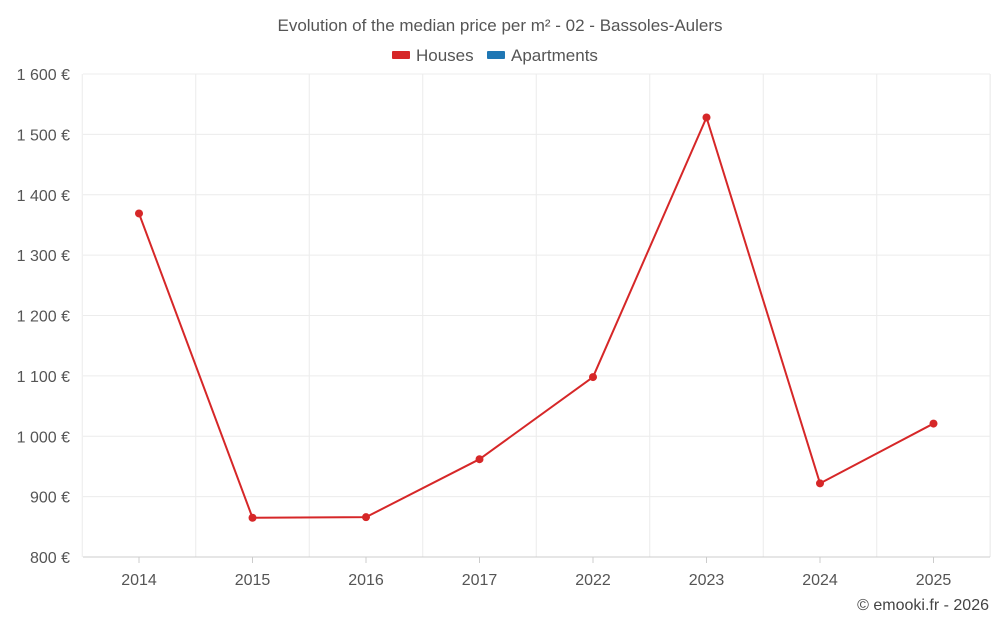 Image resolution: width=1000 pixels, height=625 pixels. What do you see at coordinates (707, 580) in the screenshot?
I see `x-tick-label: 2023` at bounding box center [707, 580].